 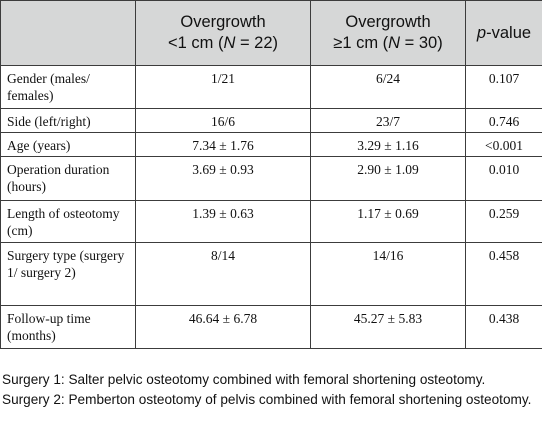 What do you see at coordinates (503, 87) in the screenshot?
I see `cell-p-value: 0.107` at bounding box center [503, 87].